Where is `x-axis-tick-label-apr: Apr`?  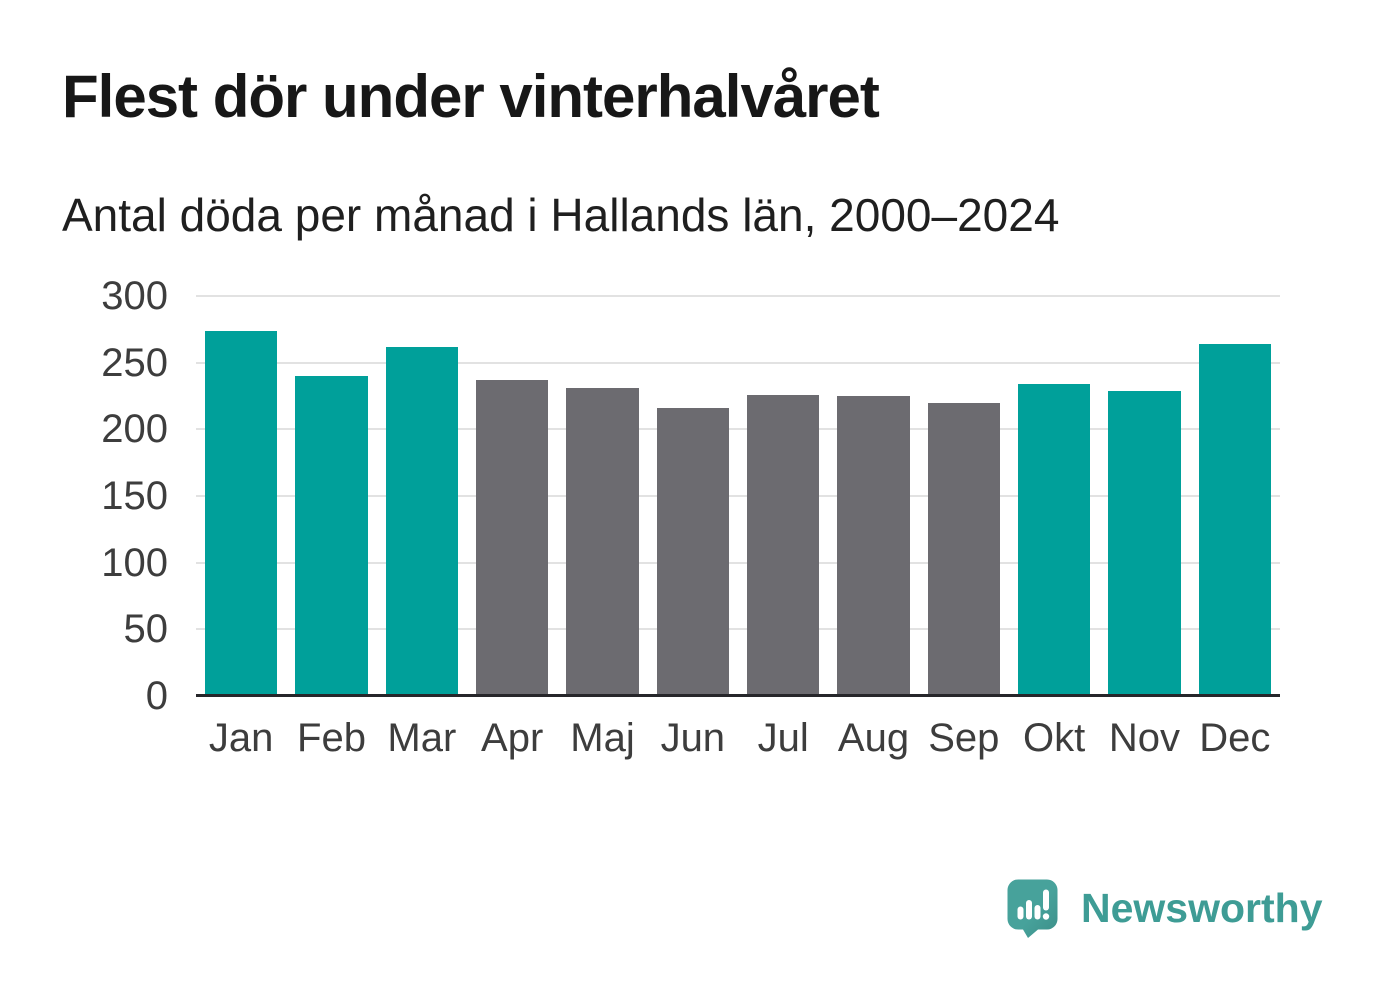
x-axis-tick-label-apr: Apr is located at coordinates (512, 738).